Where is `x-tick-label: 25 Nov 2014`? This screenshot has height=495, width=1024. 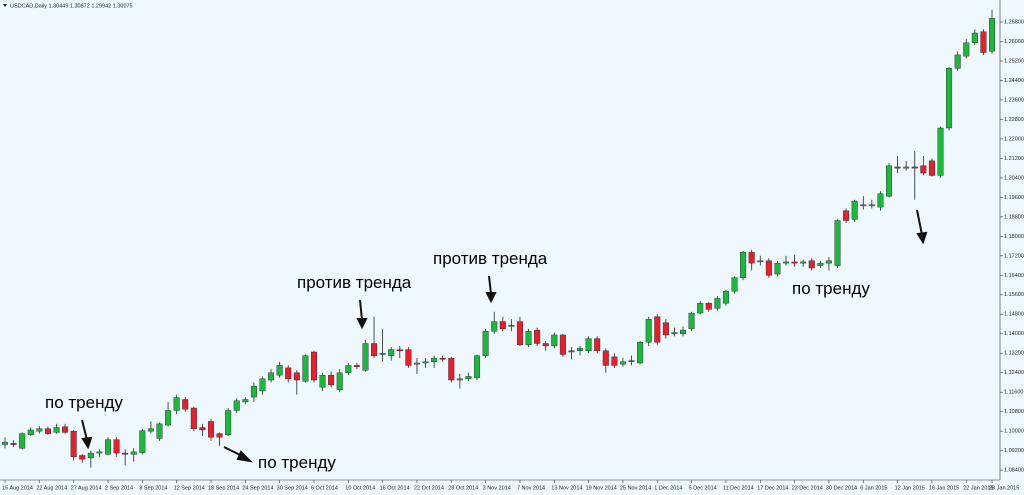
x-tick-label: 25 Nov 2014 is located at coordinates (635, 488).